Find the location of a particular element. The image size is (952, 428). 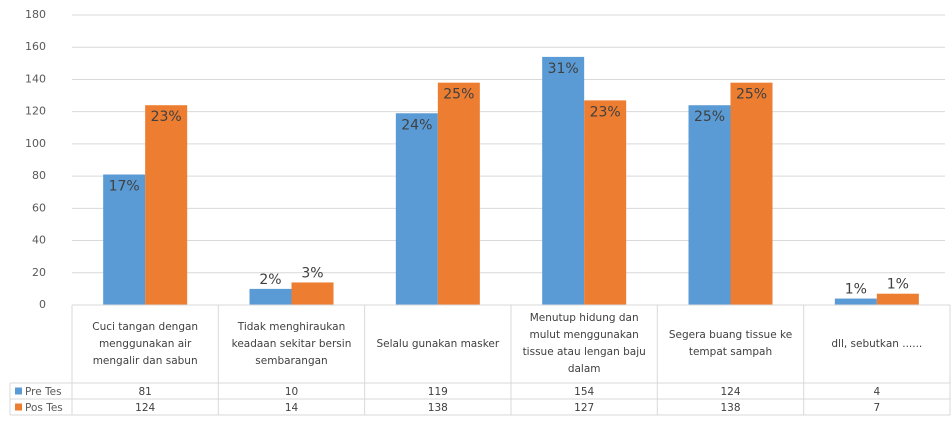

legend-label: Pre Tes is located at coordinates (43, 392).